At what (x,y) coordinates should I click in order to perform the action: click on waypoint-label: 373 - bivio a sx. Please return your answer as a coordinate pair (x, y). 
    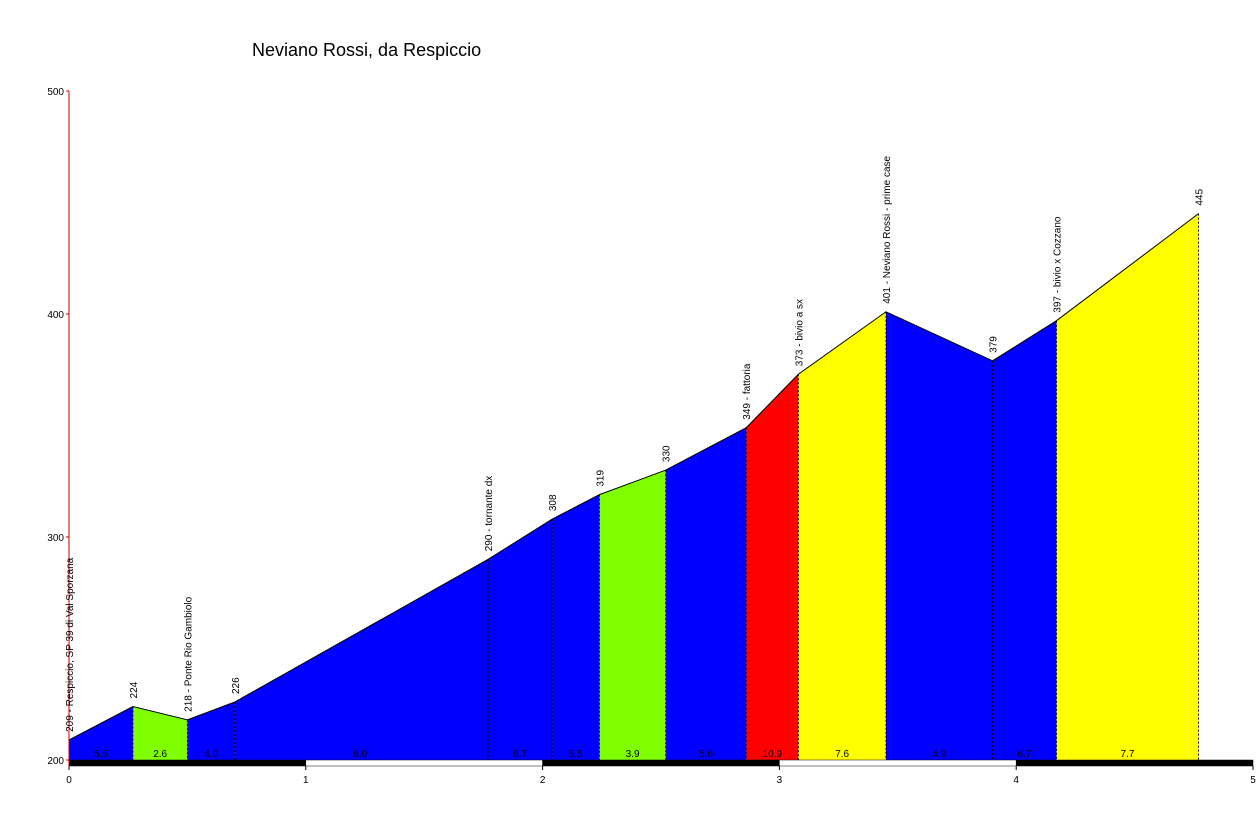
    Looking at the image, I should click on (799, 332).